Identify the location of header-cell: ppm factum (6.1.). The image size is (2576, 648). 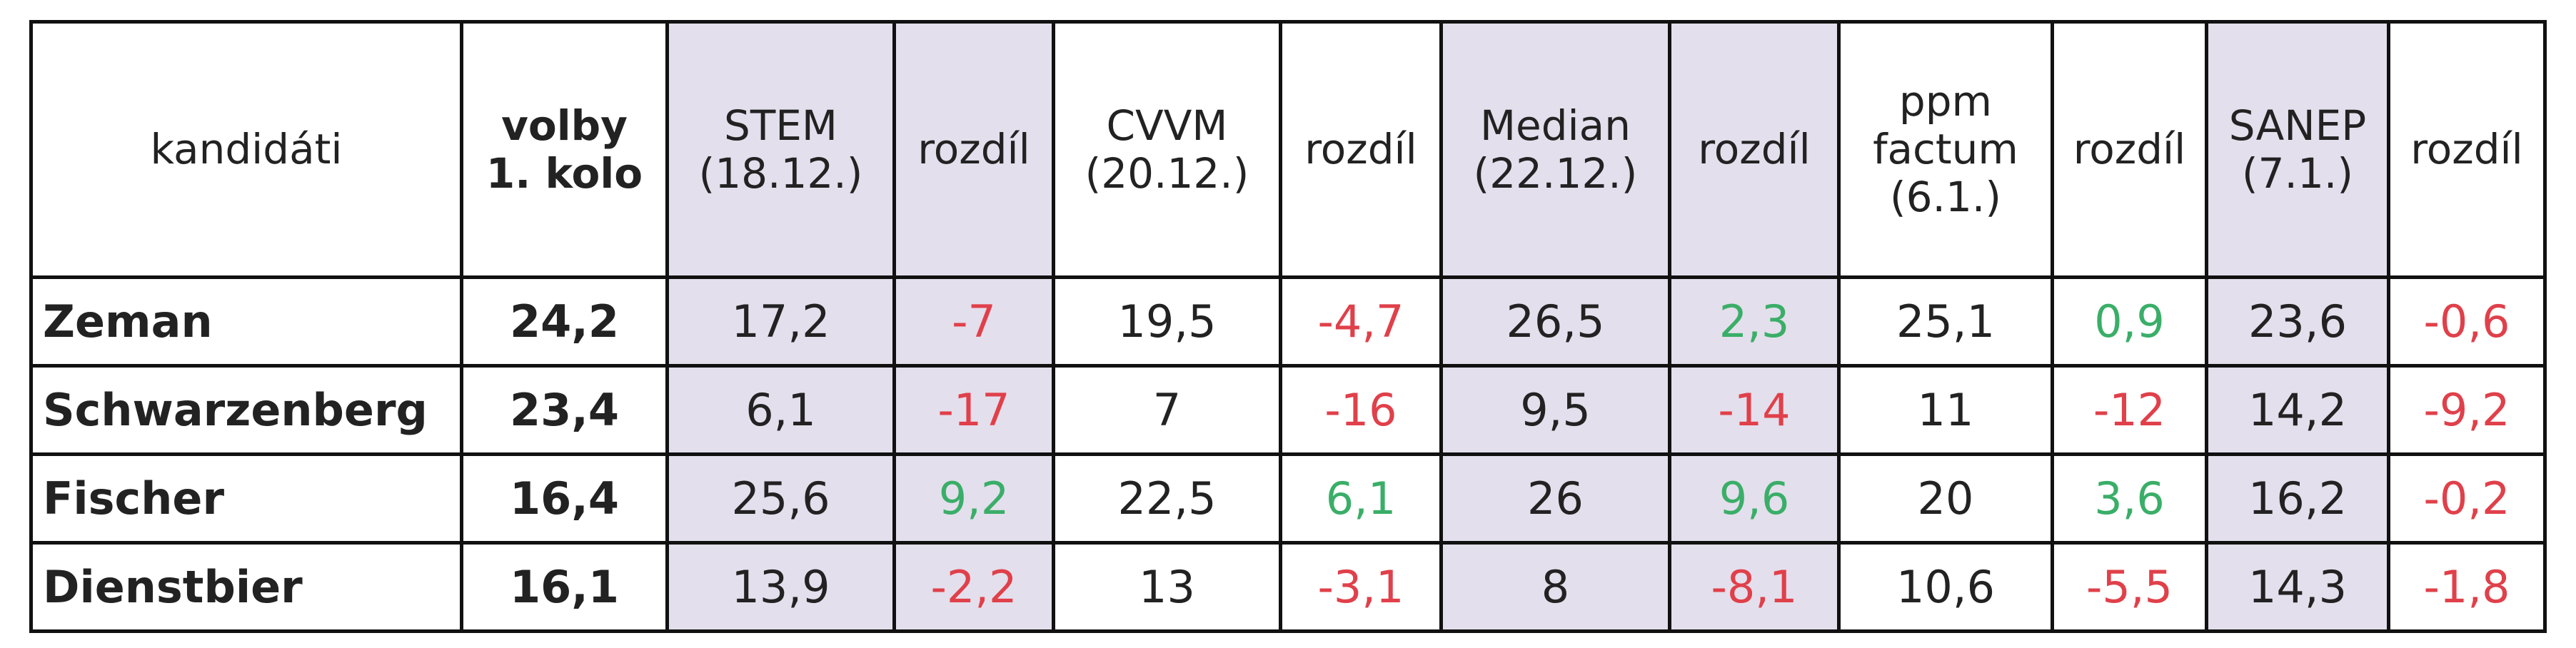
(1946, 149).